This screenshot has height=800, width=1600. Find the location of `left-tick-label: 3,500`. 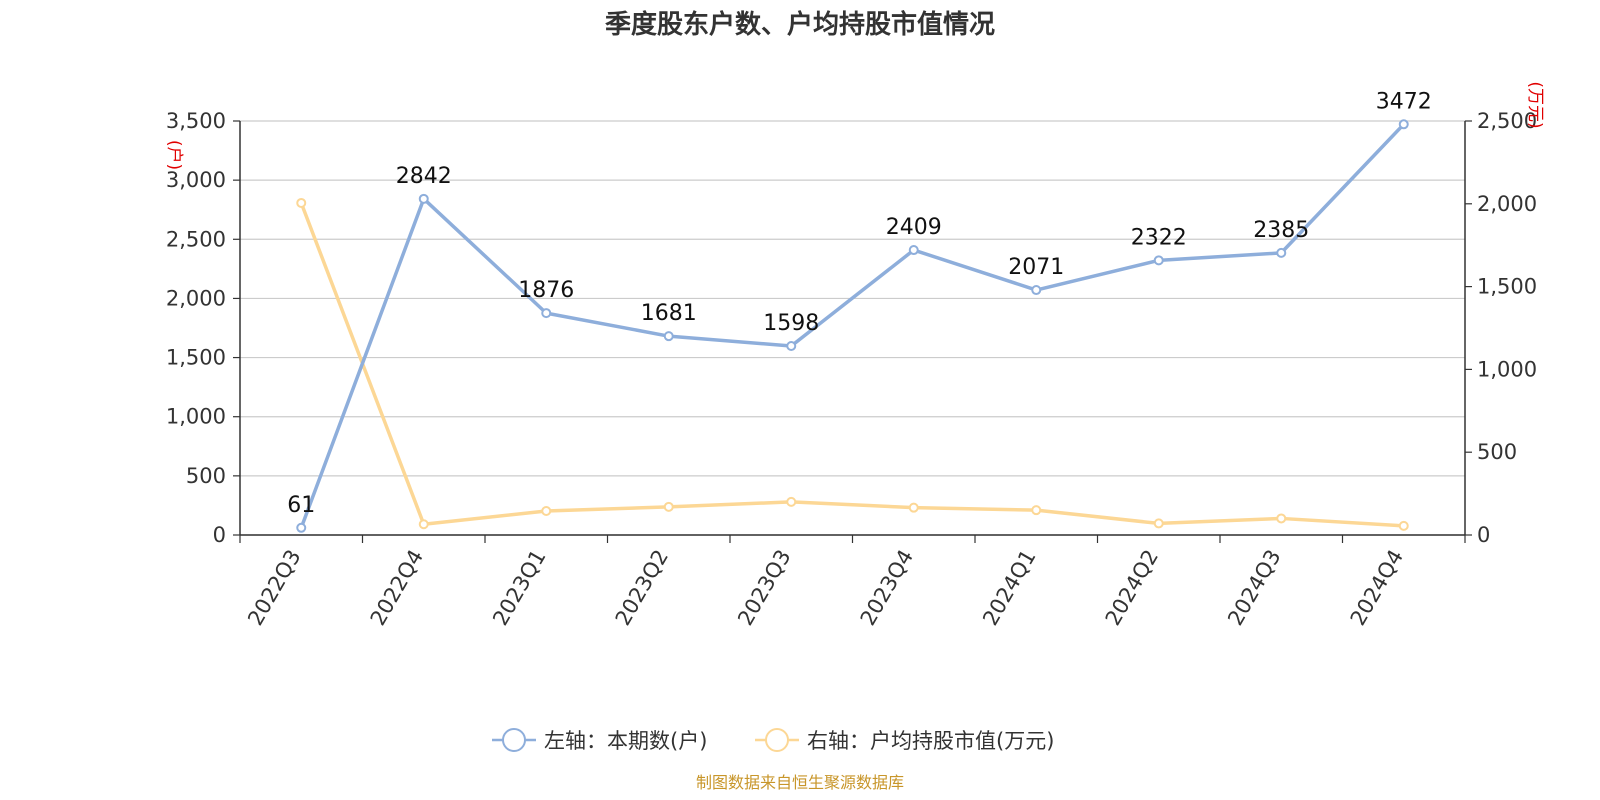

left-tick-label: 3,500 is located at coordinates (196, 121).